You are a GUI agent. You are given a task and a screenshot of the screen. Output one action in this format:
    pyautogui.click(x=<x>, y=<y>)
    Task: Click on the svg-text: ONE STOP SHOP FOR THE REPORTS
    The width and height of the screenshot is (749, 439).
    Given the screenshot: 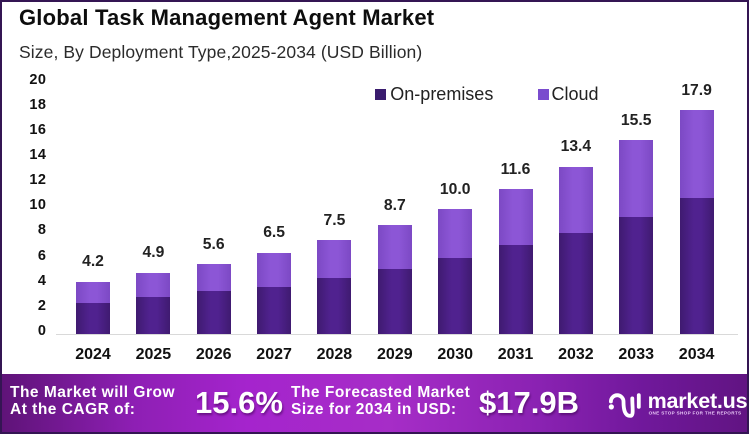 What is the action you would take?
    pyautogui.click(x=695, y=413)
    